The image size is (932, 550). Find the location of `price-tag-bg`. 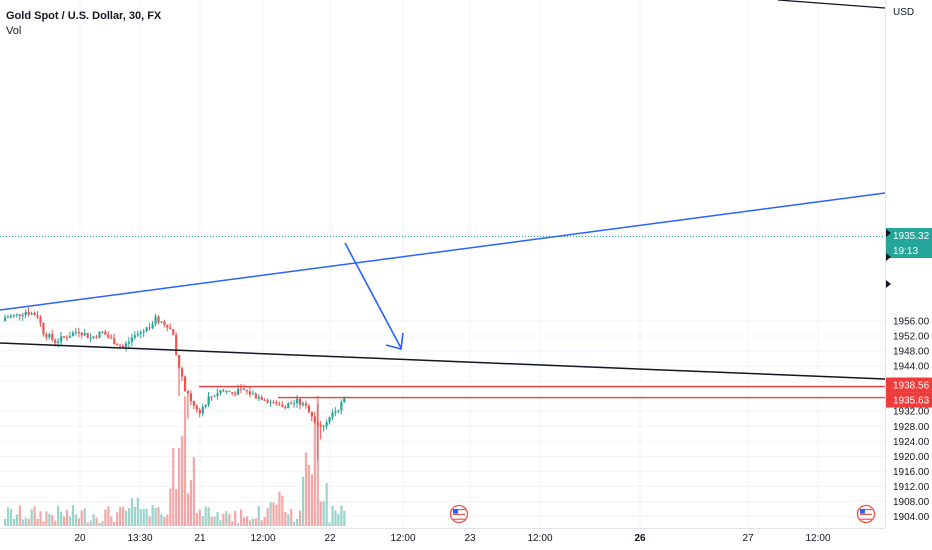

price-tag-bg is located at coordinates (909, 250).